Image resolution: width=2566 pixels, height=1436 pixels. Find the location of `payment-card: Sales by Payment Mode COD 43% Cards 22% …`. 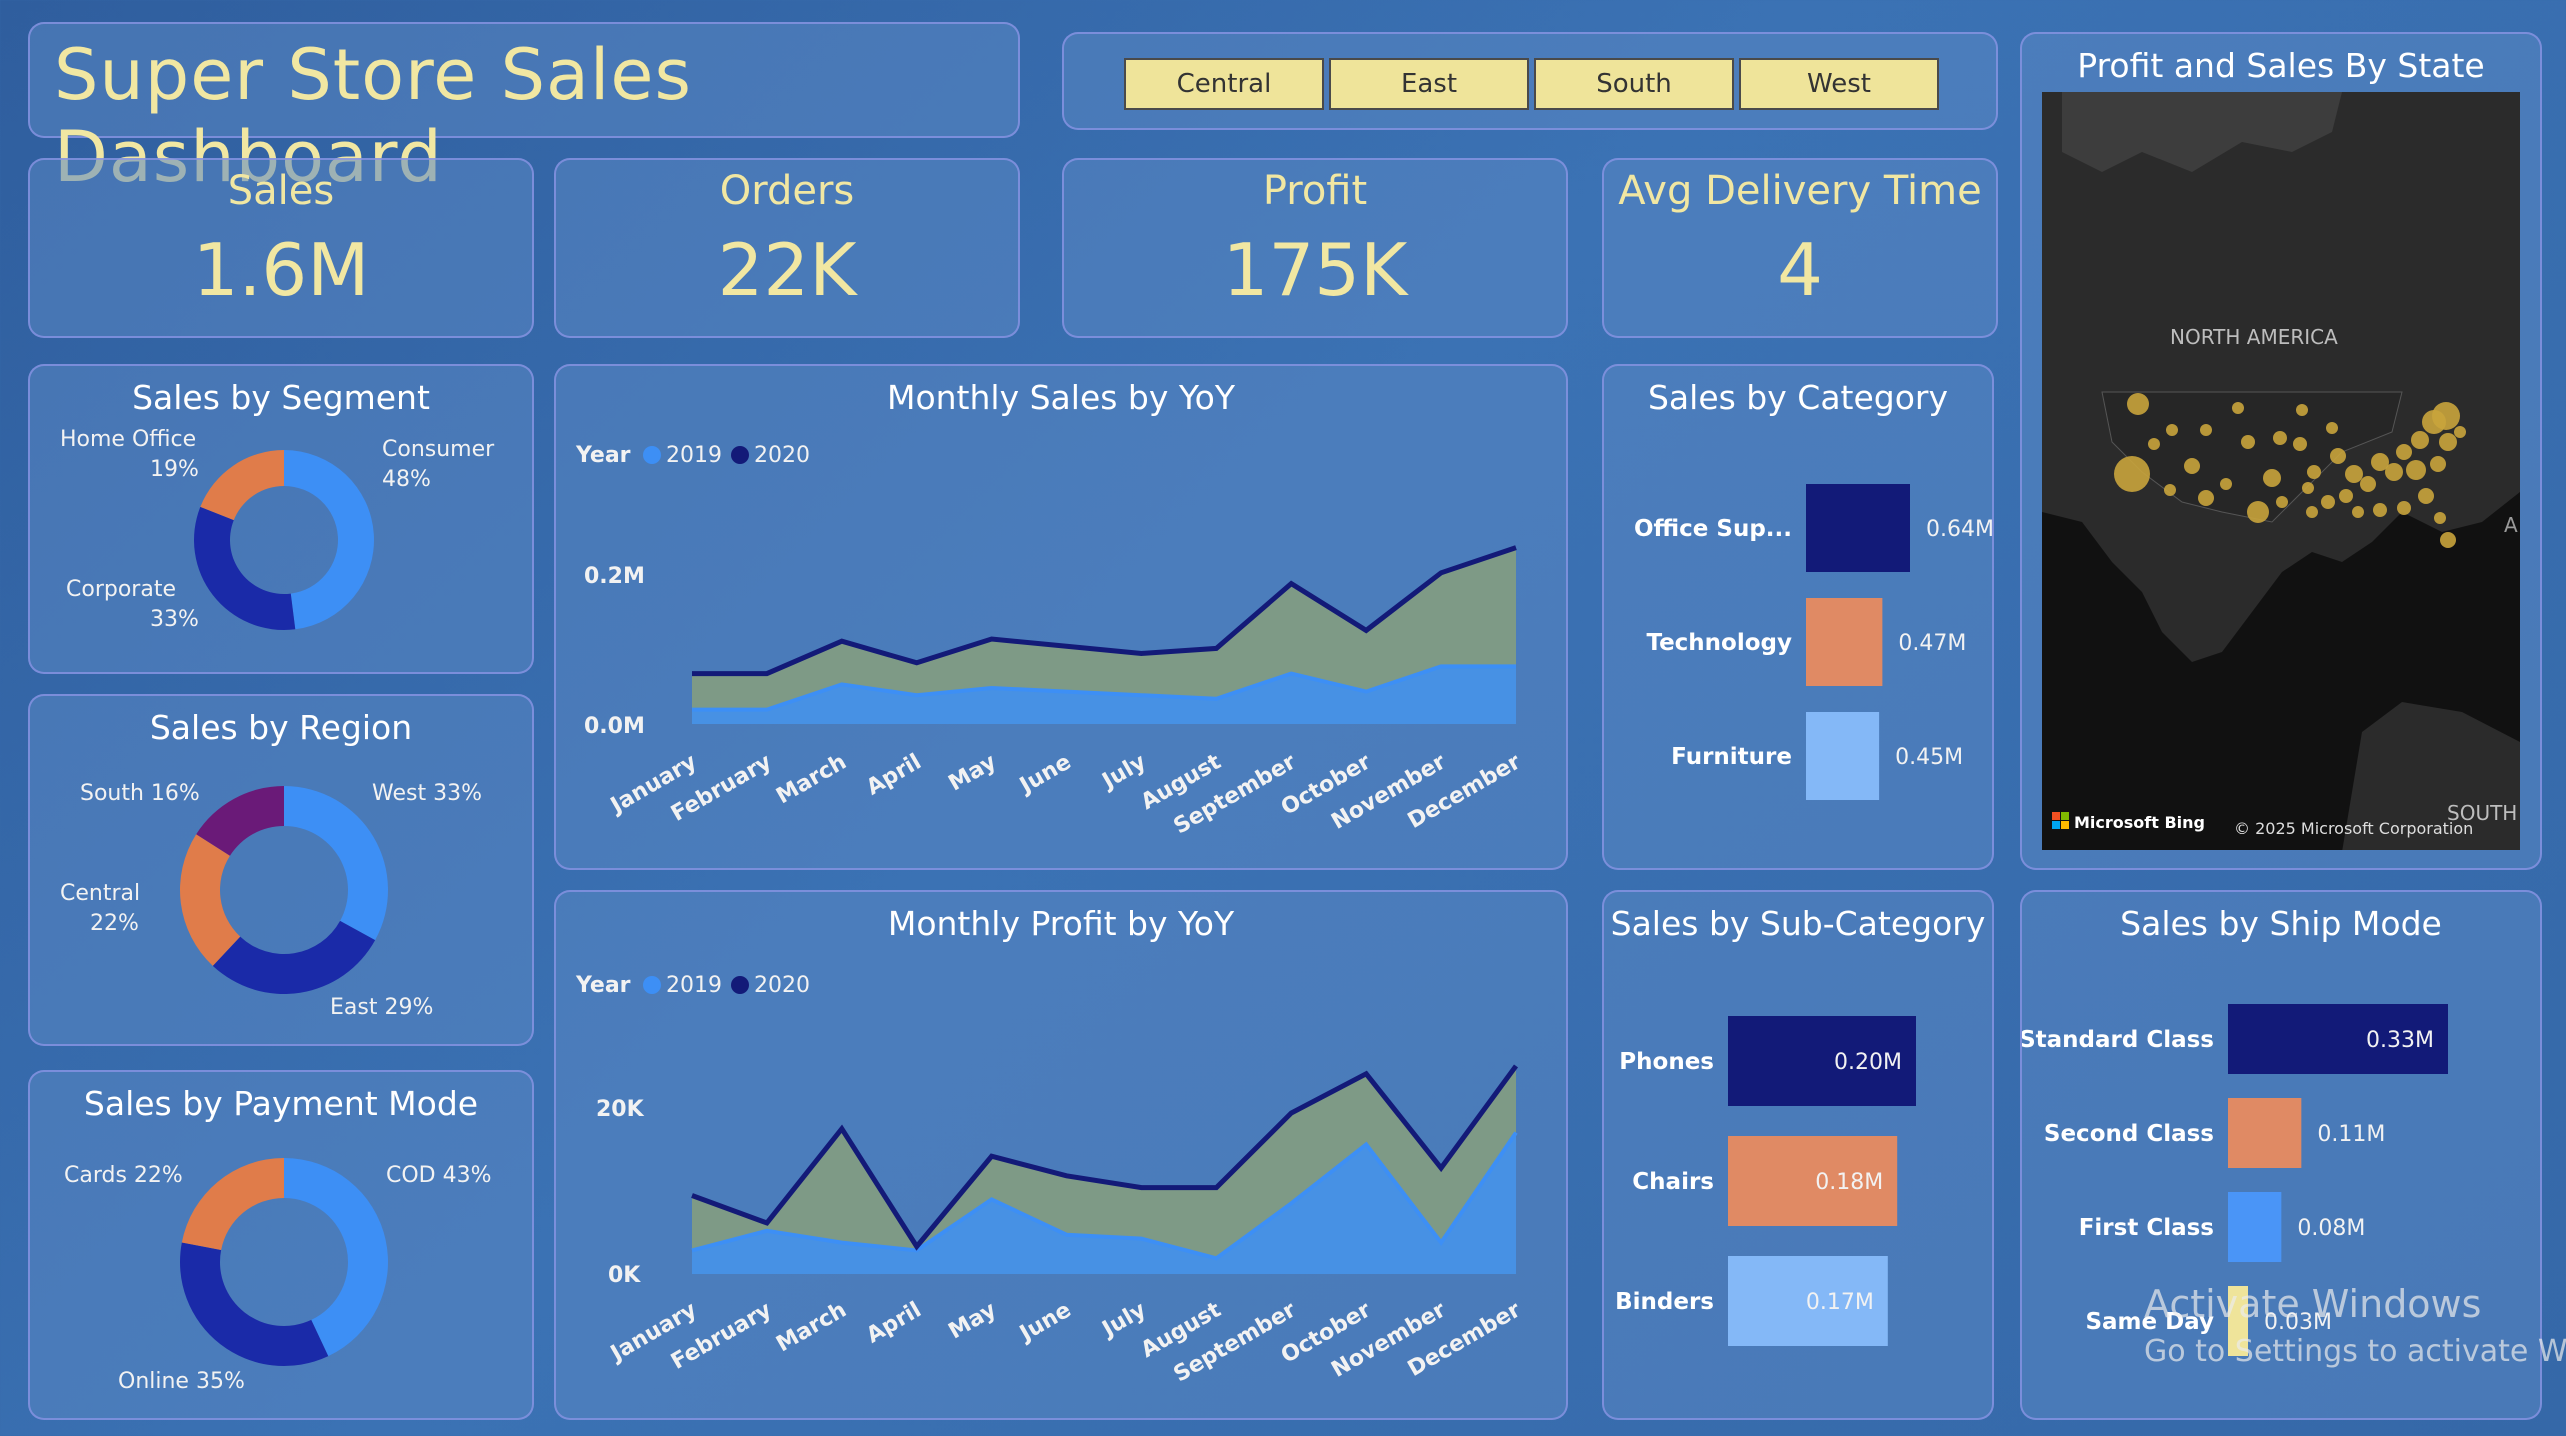

payment-card: Sales by Payment Mode COD 43% Cards 22% … is located at coordinates (281, 1245).